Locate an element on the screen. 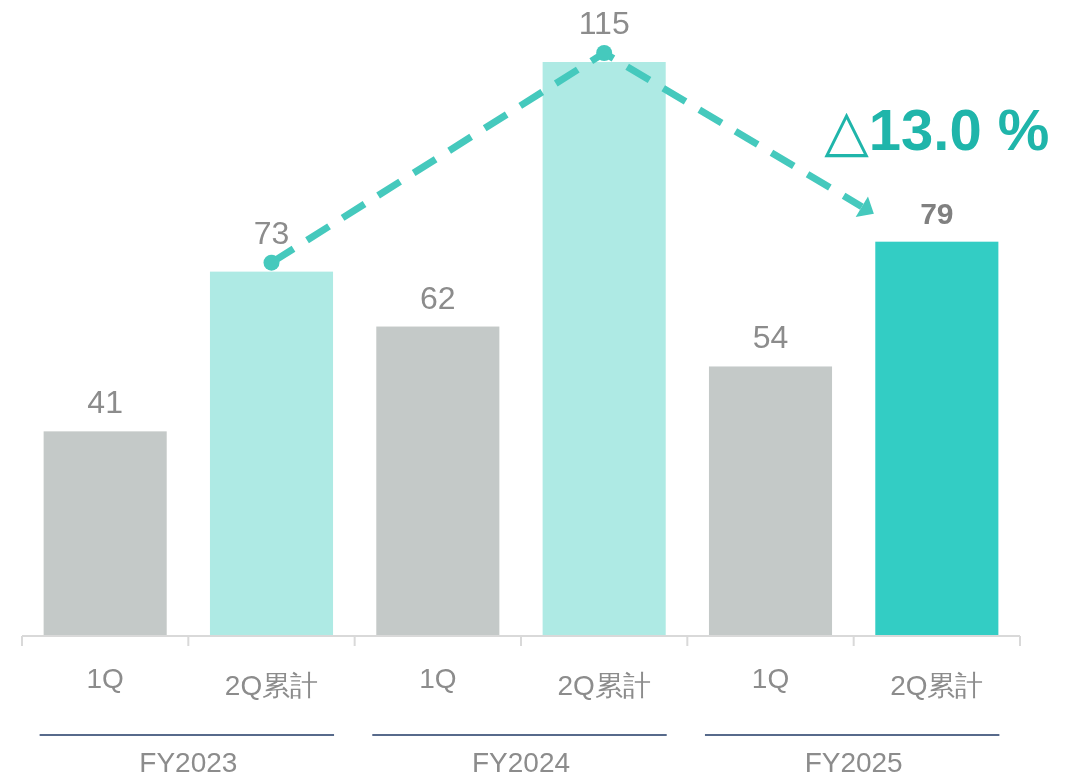 This screenshot has width=1069, height=778. data-label: 41 is located at coordinates (105, 402).